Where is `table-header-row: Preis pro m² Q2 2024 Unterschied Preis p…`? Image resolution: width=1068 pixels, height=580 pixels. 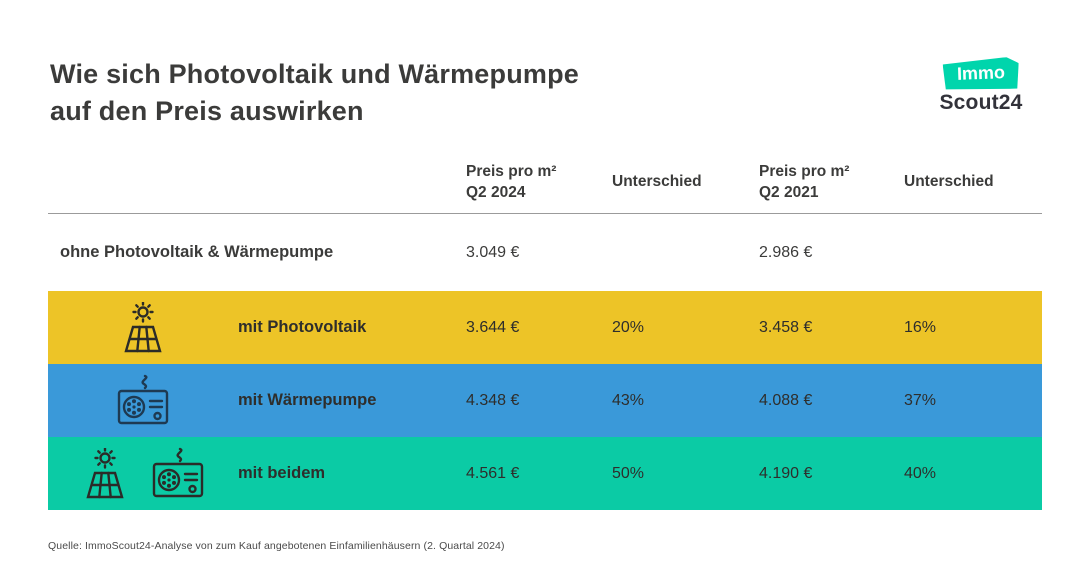 table-header-row: Preis pro m² Q2 2024 Unterschied Preis p… is located at coordinates (545, 182).